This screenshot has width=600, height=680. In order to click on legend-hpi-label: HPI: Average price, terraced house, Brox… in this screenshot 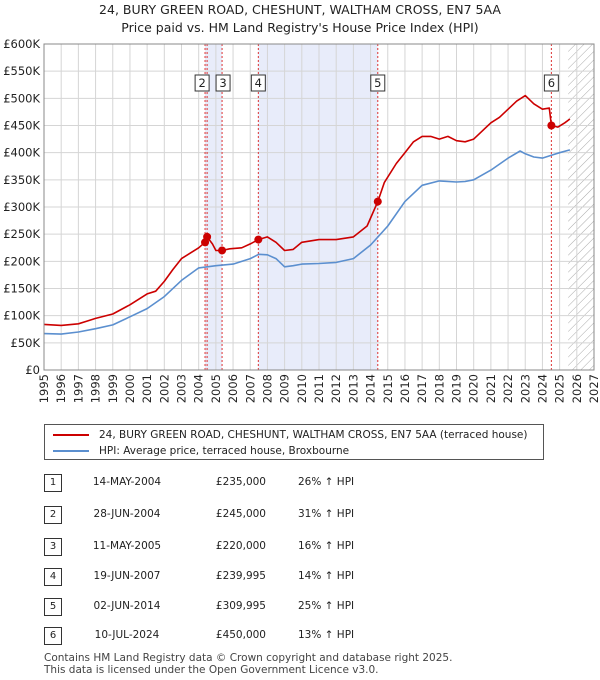, I will do `click(224, 451)`.